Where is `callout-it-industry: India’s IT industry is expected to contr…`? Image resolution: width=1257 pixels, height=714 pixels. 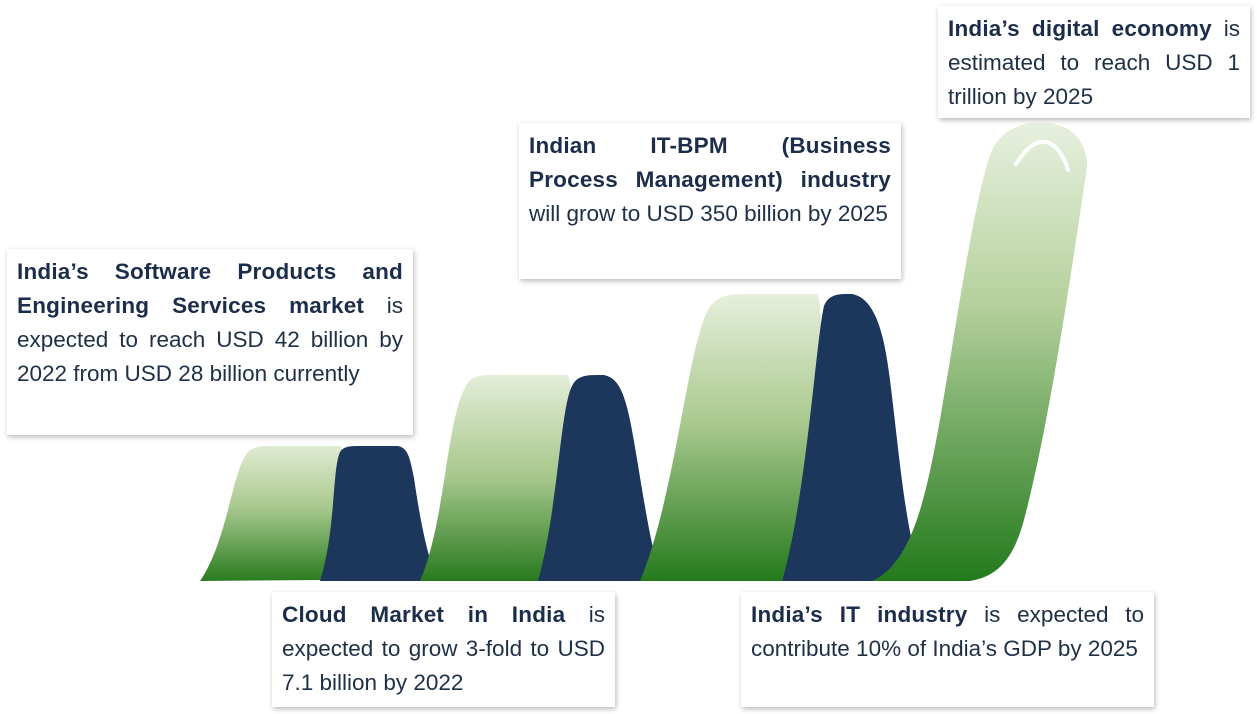 callout-it-industry: India’s IT industry is expected to contr… is located at coordinates (947, 649).